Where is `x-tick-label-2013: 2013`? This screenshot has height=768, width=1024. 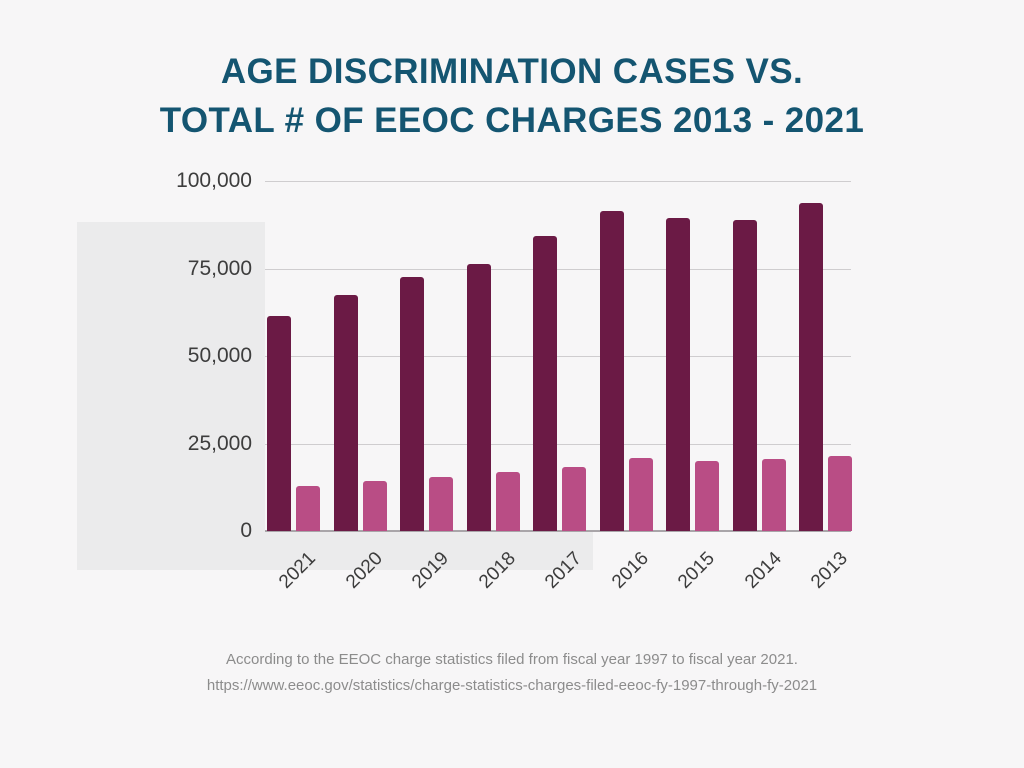
x-tick-label-2013: 2013 is located at coordinates (829, 570).